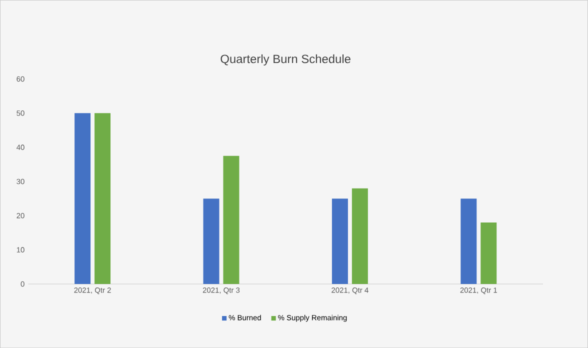  What do you see at coordinates (285, 60) in the screenshot?
I see `chart-title: Quarterly Burn Schedule` at bounding box center [285, 60].